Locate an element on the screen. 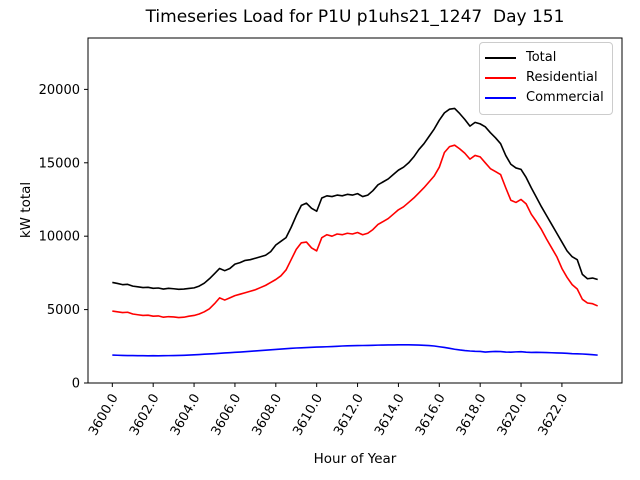  legend-label-commercial: Commercial is located at coordinates (565, 97).